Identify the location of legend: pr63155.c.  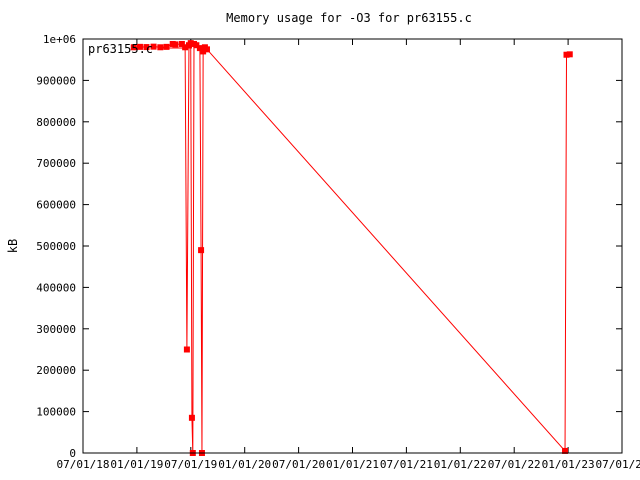
(140, 49).